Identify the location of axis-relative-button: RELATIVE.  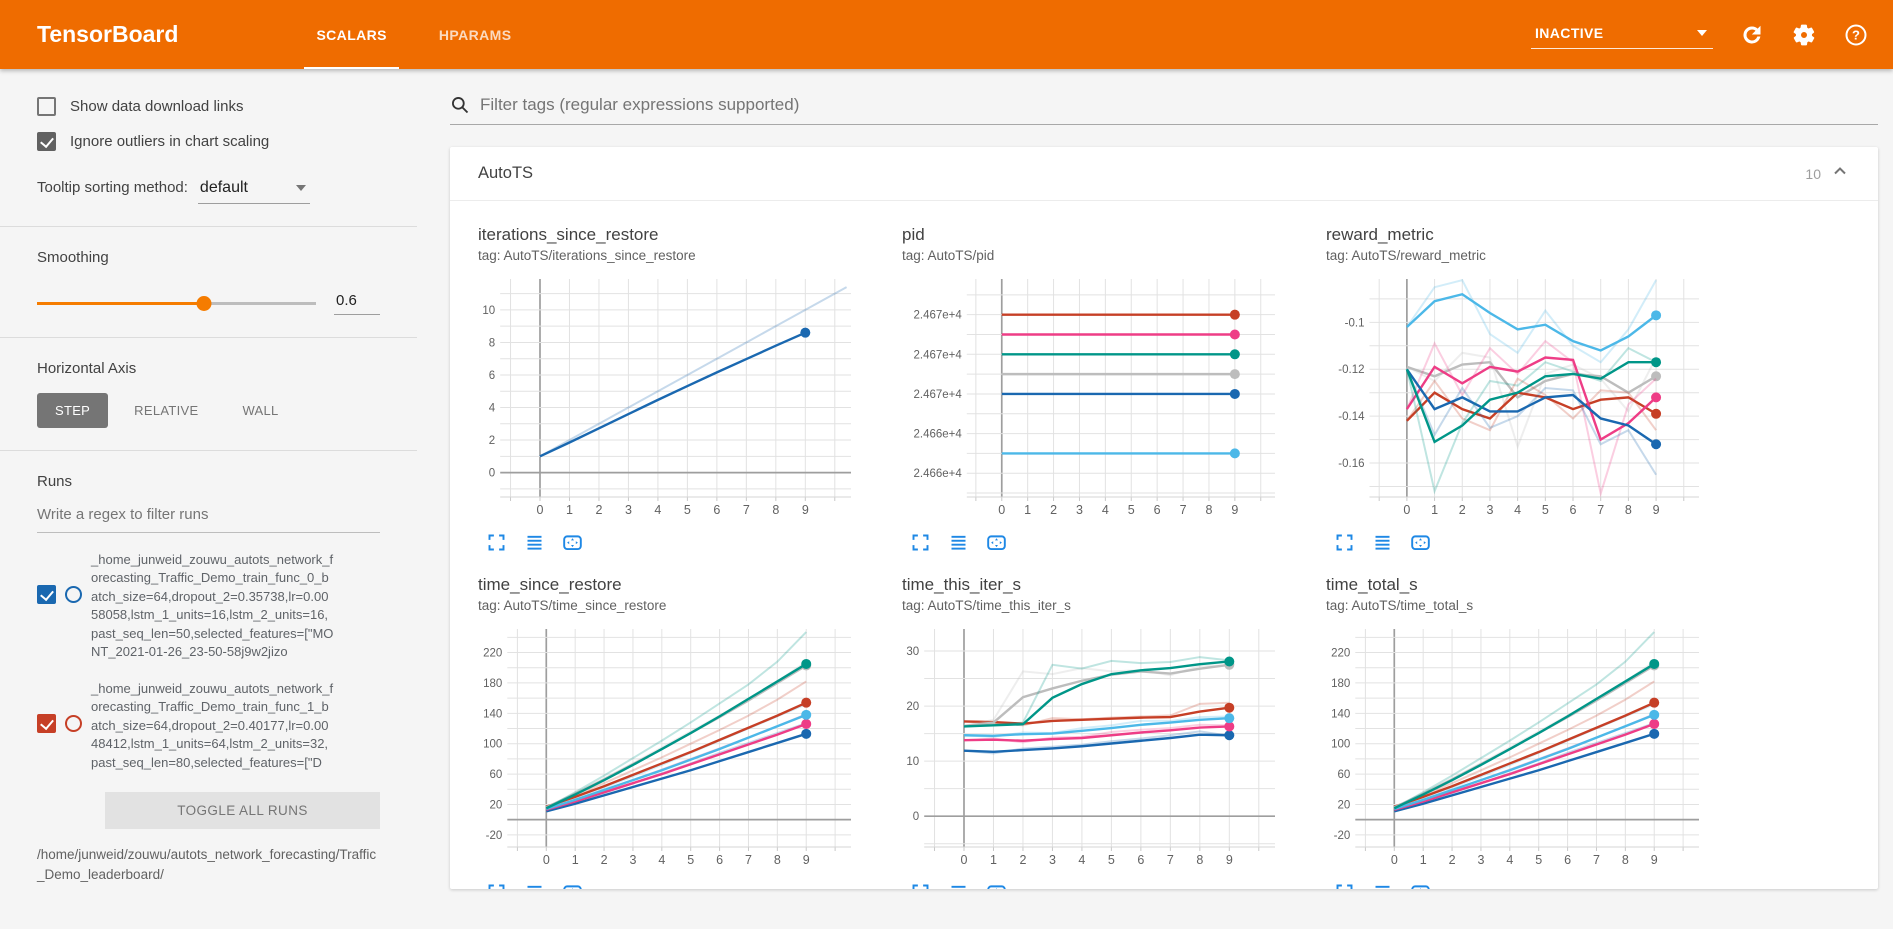
(166, 410).